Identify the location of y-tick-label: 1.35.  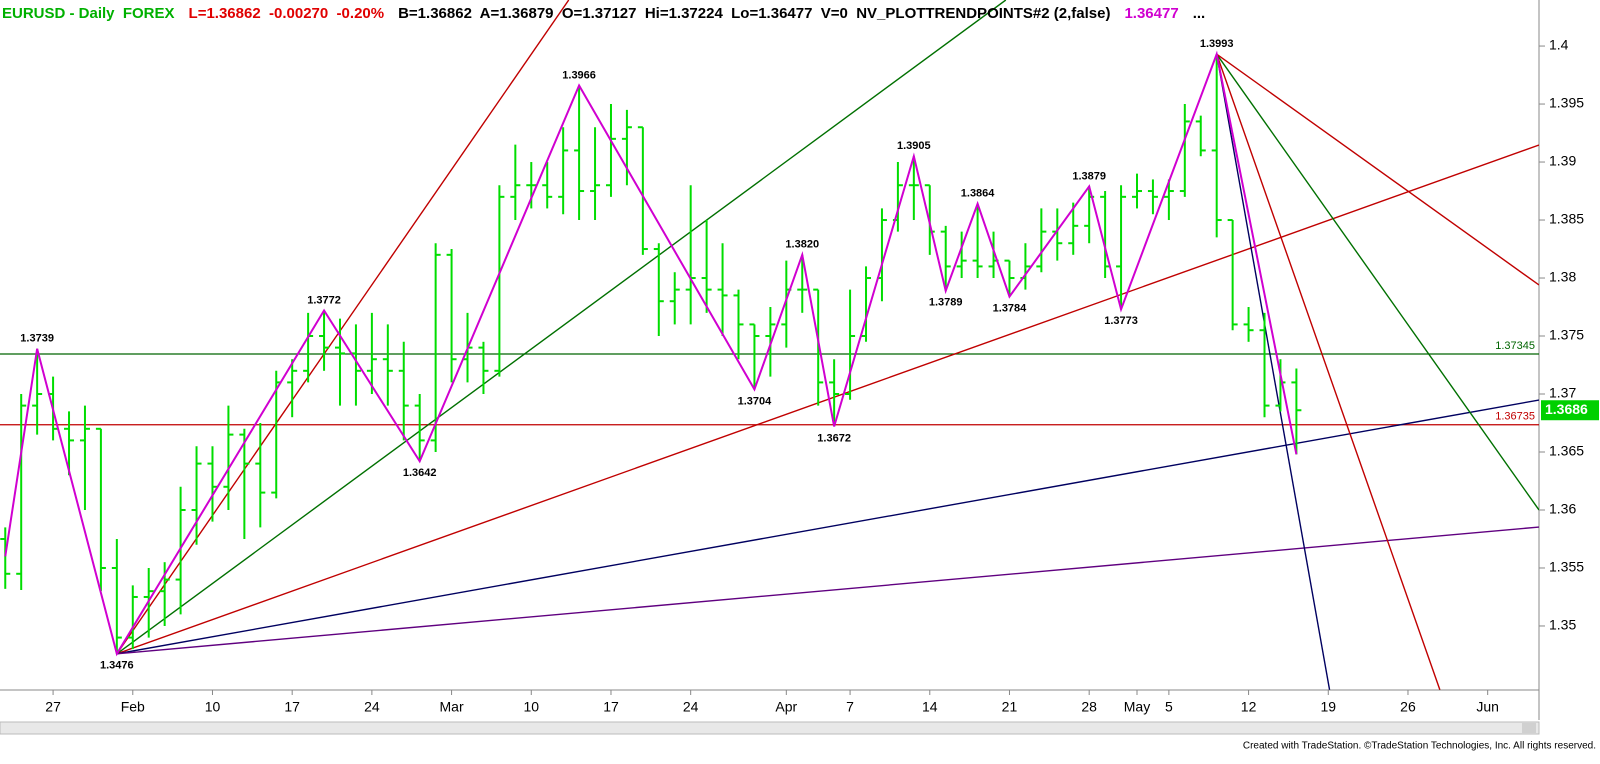
(1562, 625).